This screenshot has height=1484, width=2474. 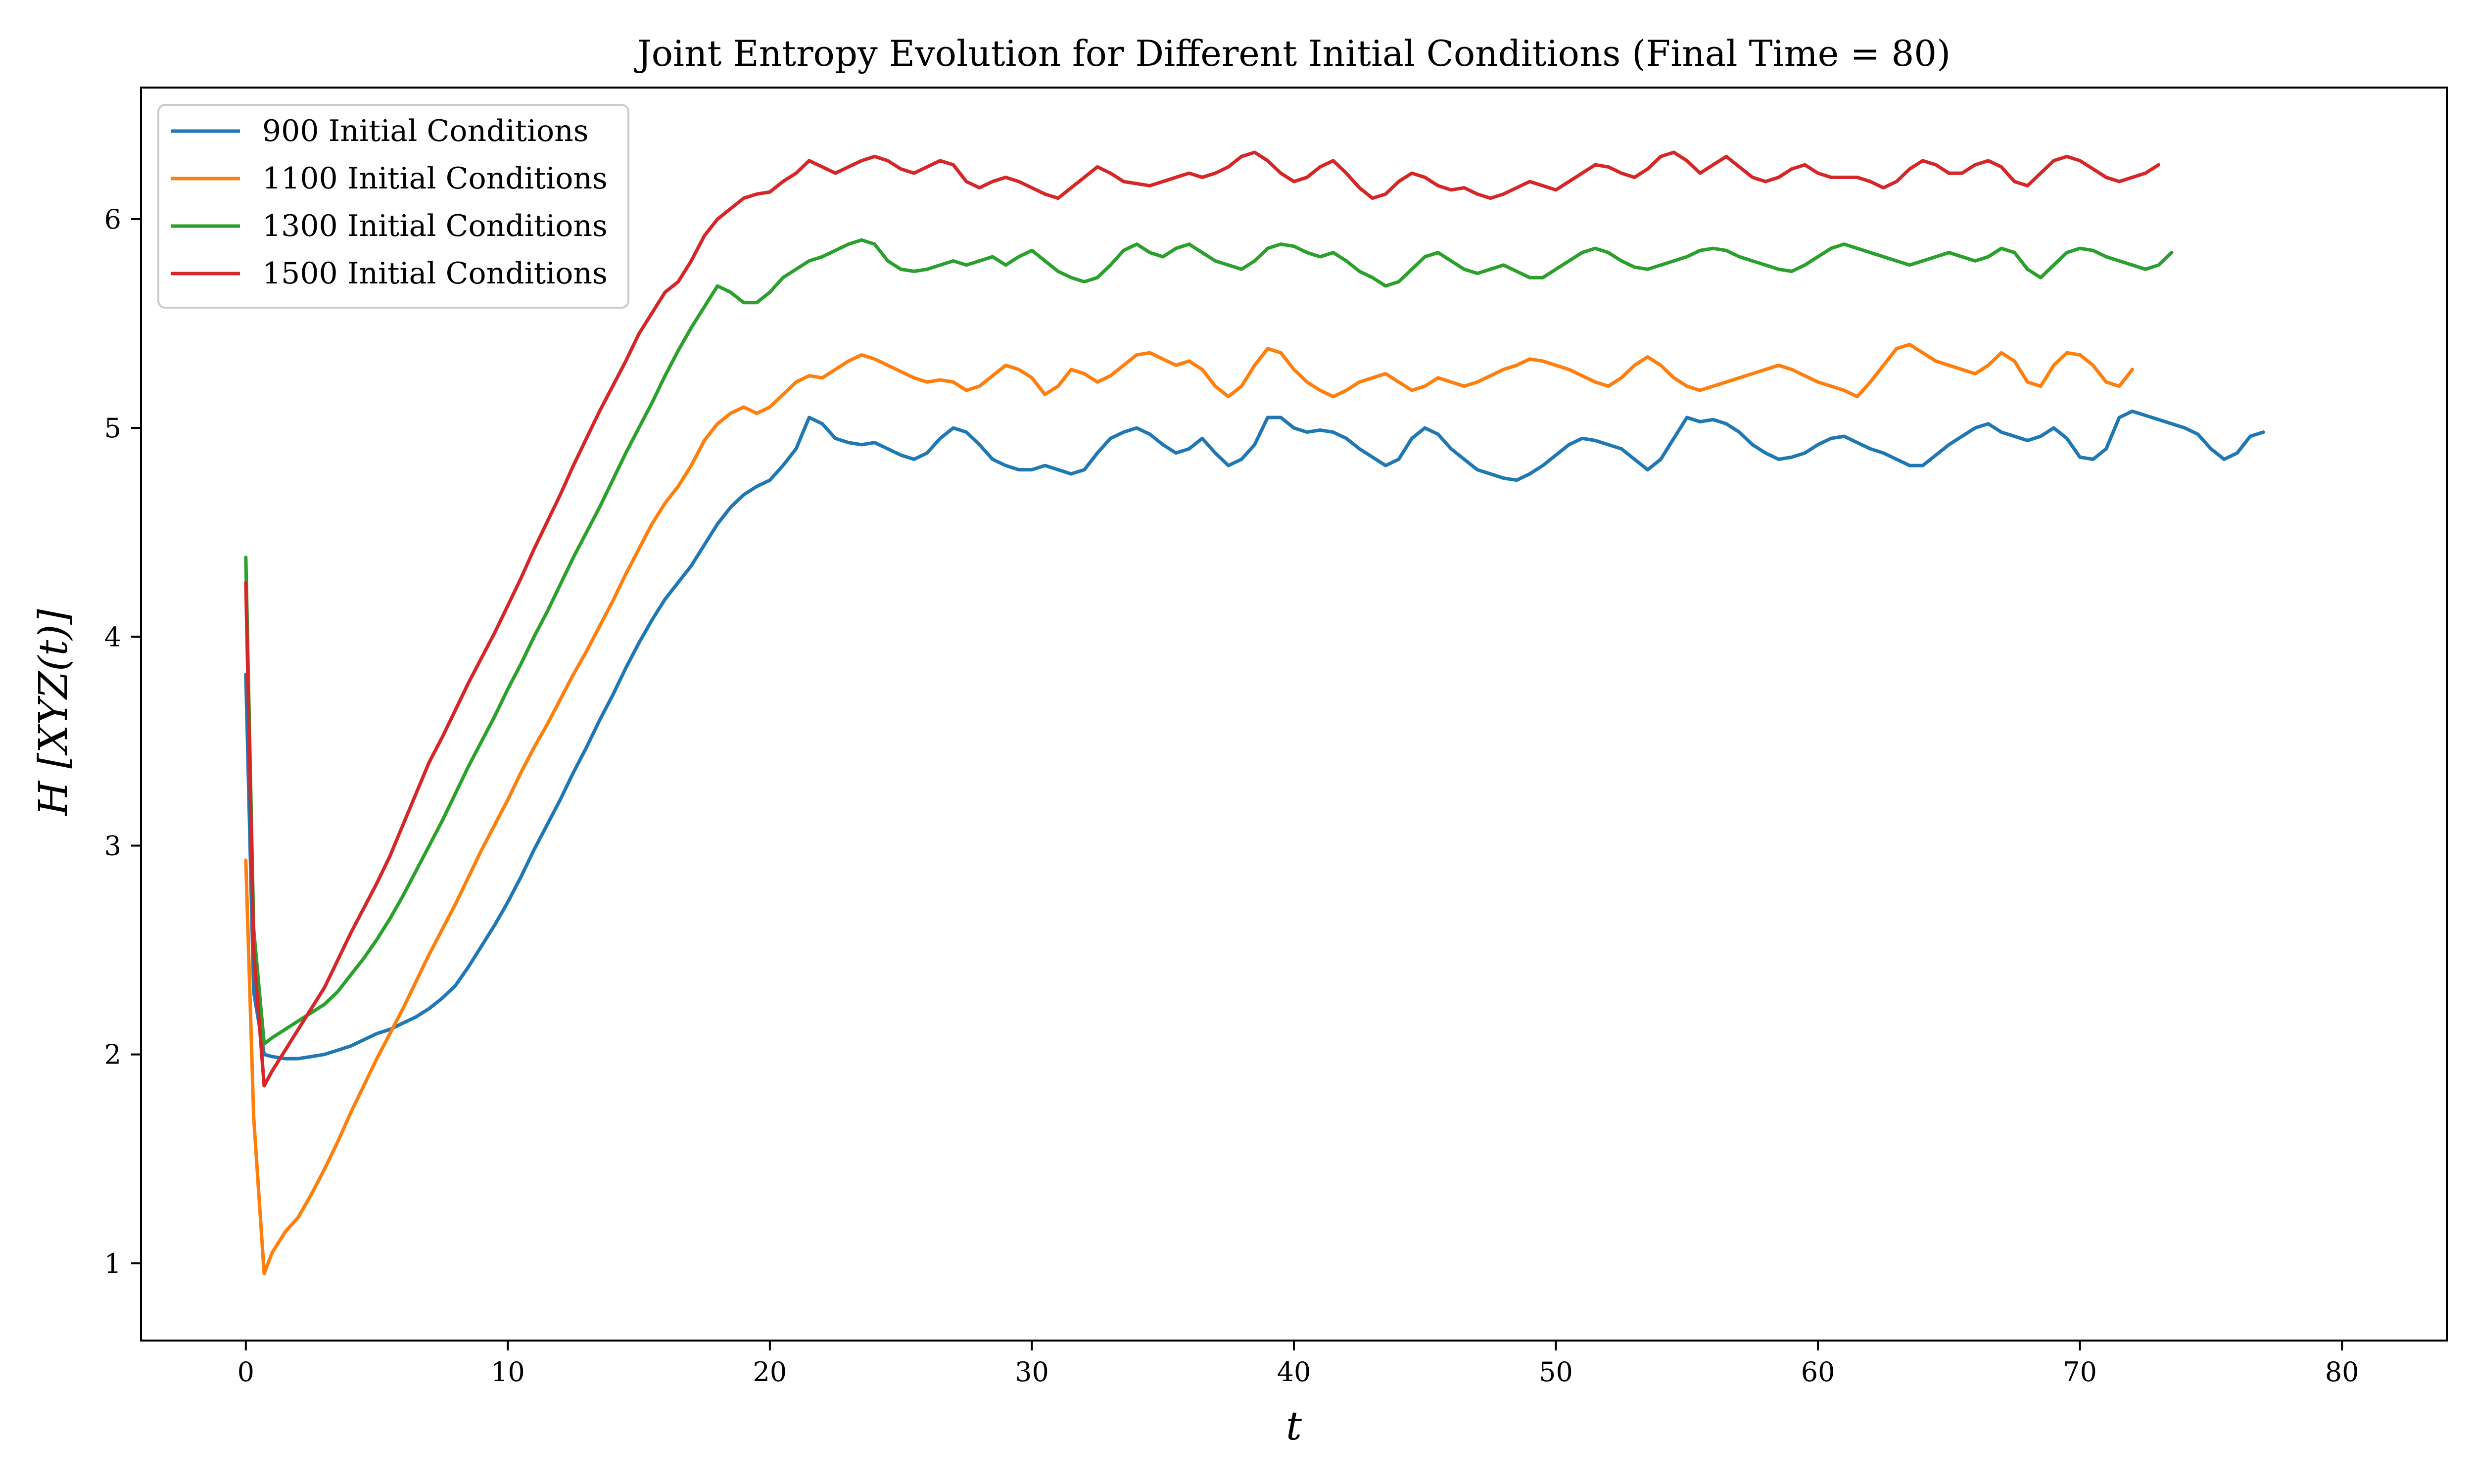 What do you see at coordinates (435, 178) in the screenshot?
I see `legend-label-1100: 1100 Initial Conditions` at bounding box center [435, 178].